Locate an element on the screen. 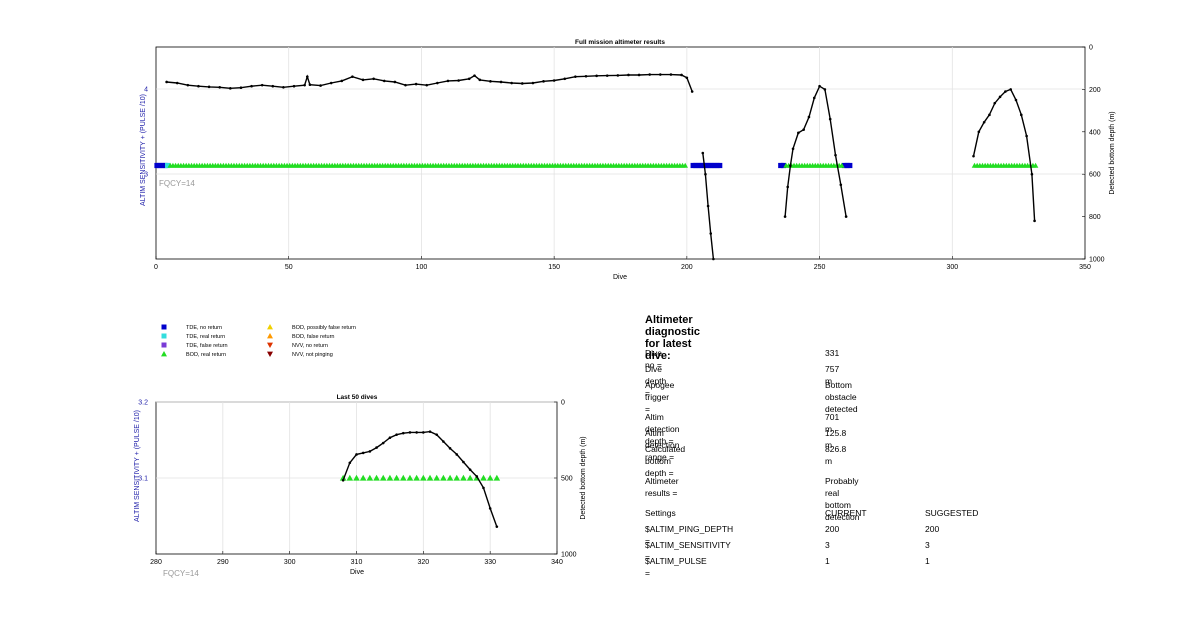 The image size is (1200, 622). x-tick-label: 310 is located at coordinates (357, 562).